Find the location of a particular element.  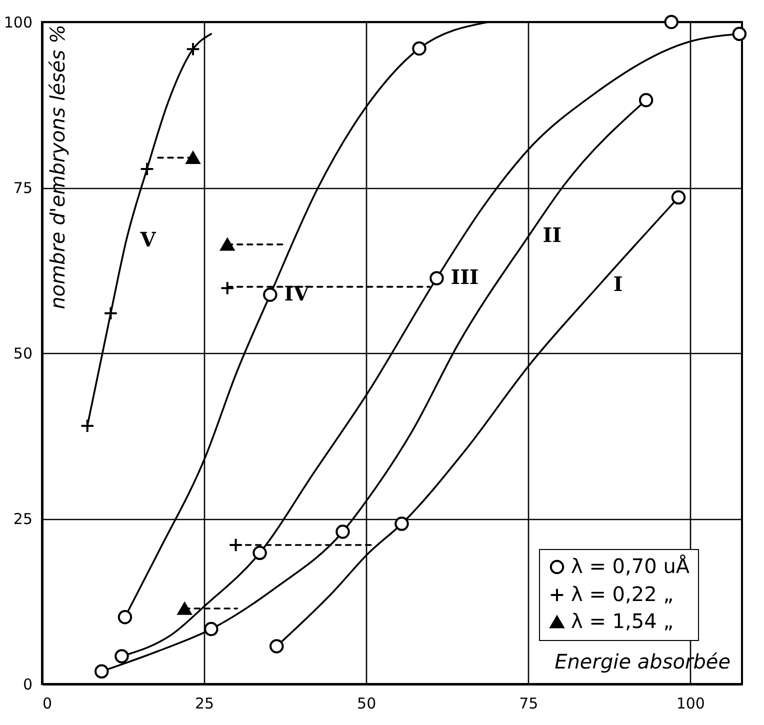

y-tick-label: 0 is located at coordinates (27, 685).